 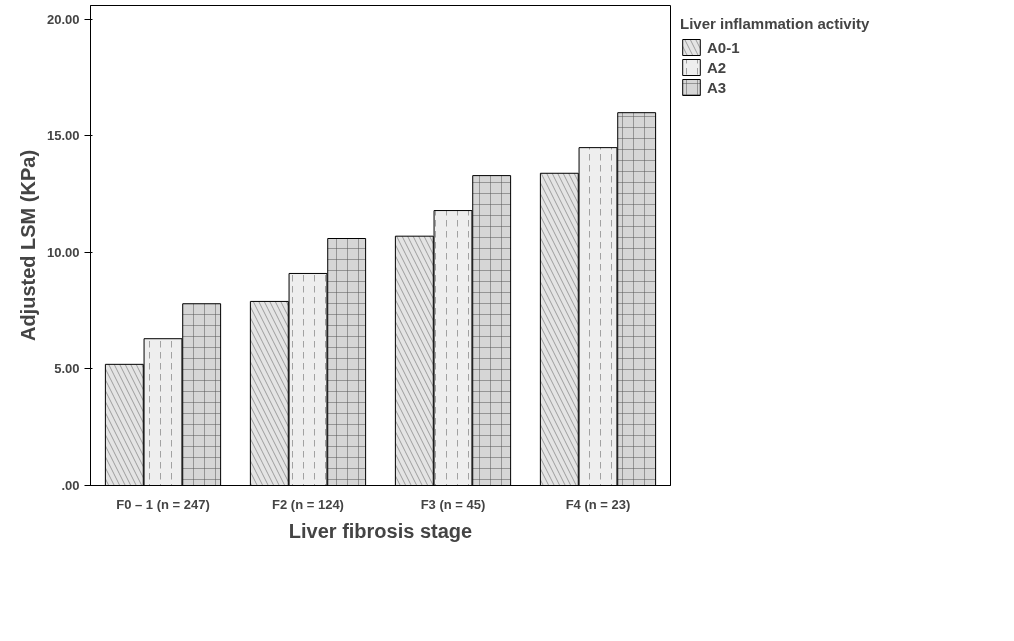 What do you see at coordinates (308, 504) in the screenshot?
I see `x-tick-label: F2 (n = 124)` at bounding box center [308, 504].